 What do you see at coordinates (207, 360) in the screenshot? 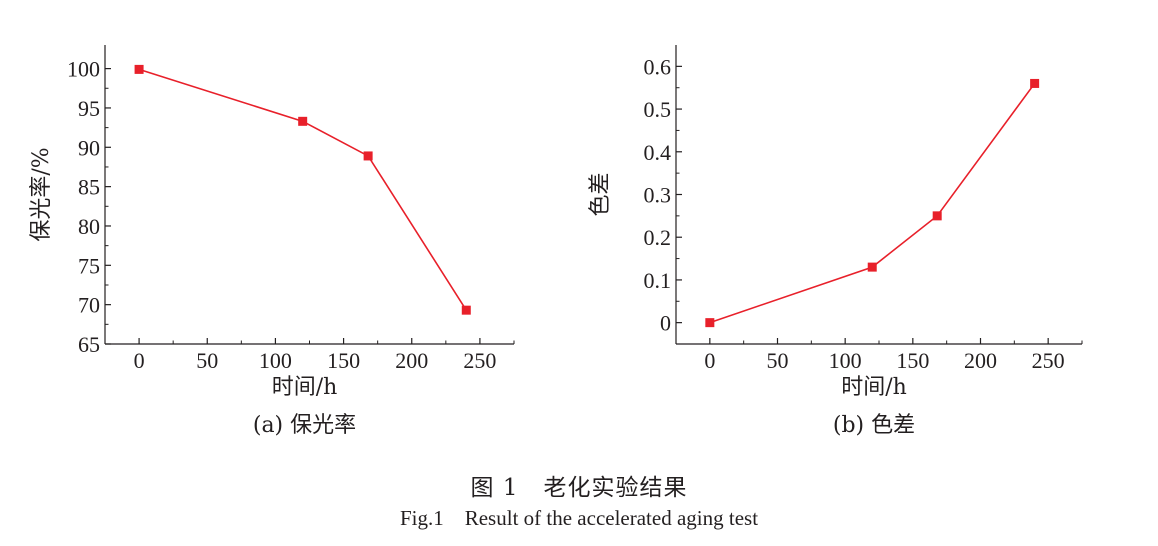
I see `panel-a-x-tick-label: 50` at bounding box center [207, 360].